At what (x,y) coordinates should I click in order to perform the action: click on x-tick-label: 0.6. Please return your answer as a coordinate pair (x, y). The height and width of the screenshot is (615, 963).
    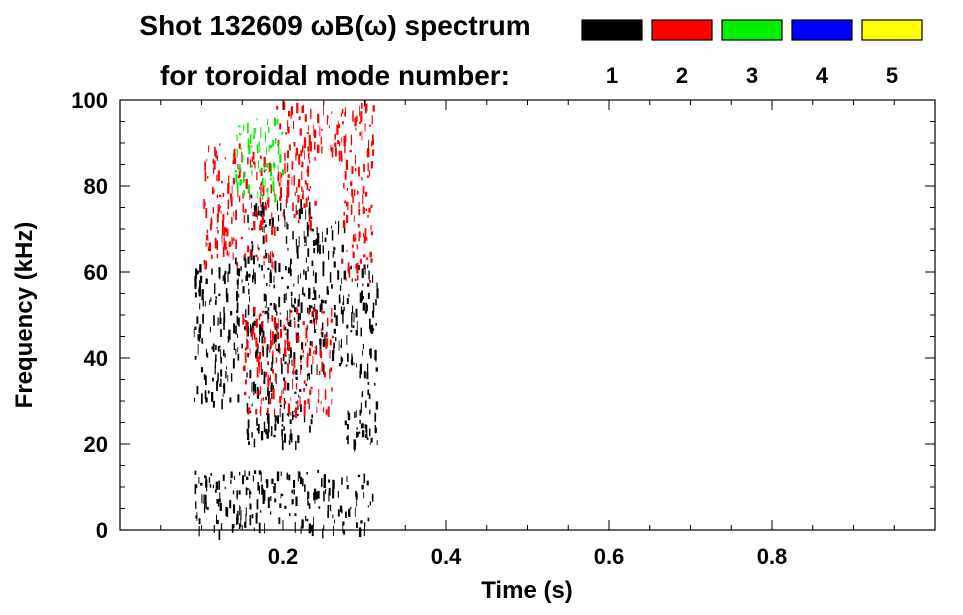
    Looking at the image, I should click on (609, 556).